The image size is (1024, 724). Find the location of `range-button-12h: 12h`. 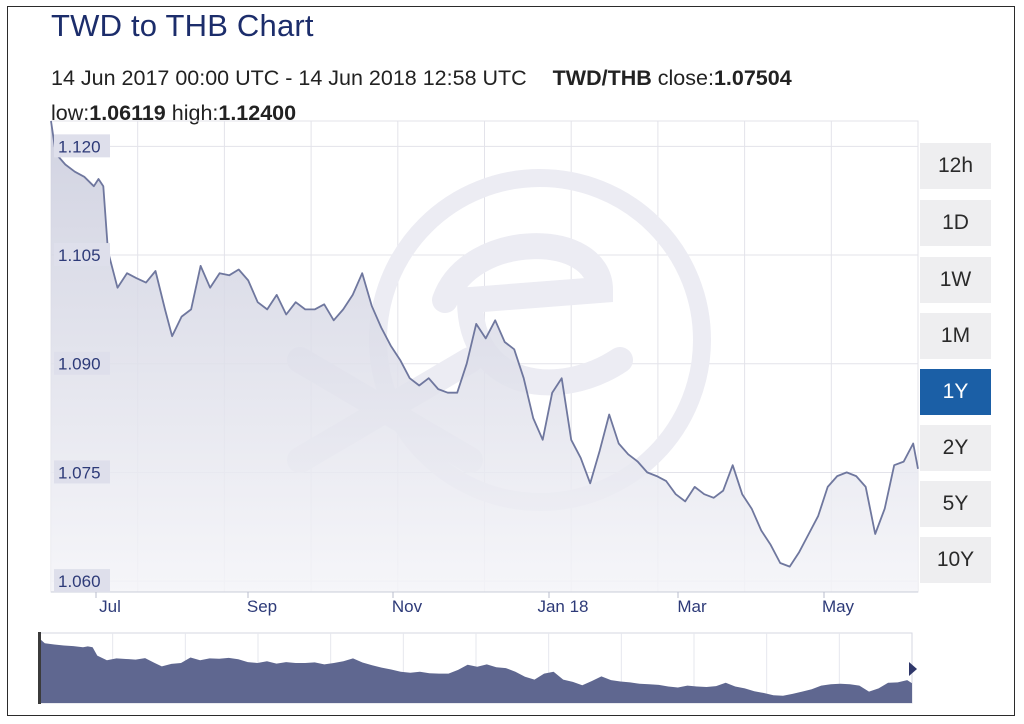

range-button-12h: 12h is located at coordinates (955, 166).